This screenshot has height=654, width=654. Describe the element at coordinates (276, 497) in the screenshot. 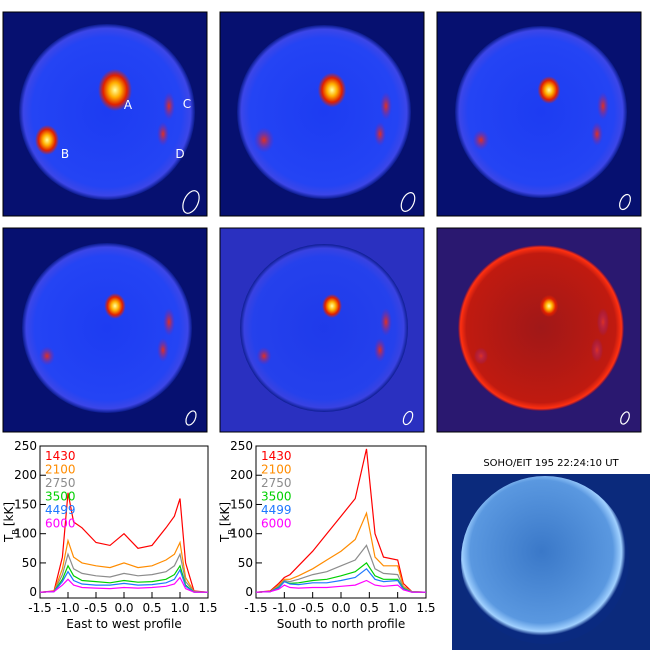

I see `legend-entry: 3500` at that location.